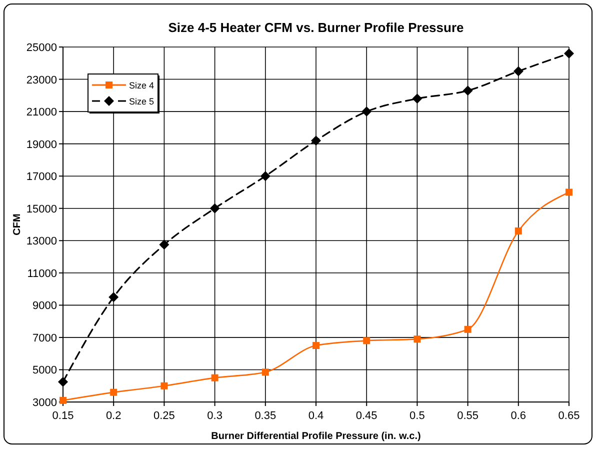 This screenshot has height=449, width=597. I want to click on x-tick-label: 0.35, so click(265, 416).